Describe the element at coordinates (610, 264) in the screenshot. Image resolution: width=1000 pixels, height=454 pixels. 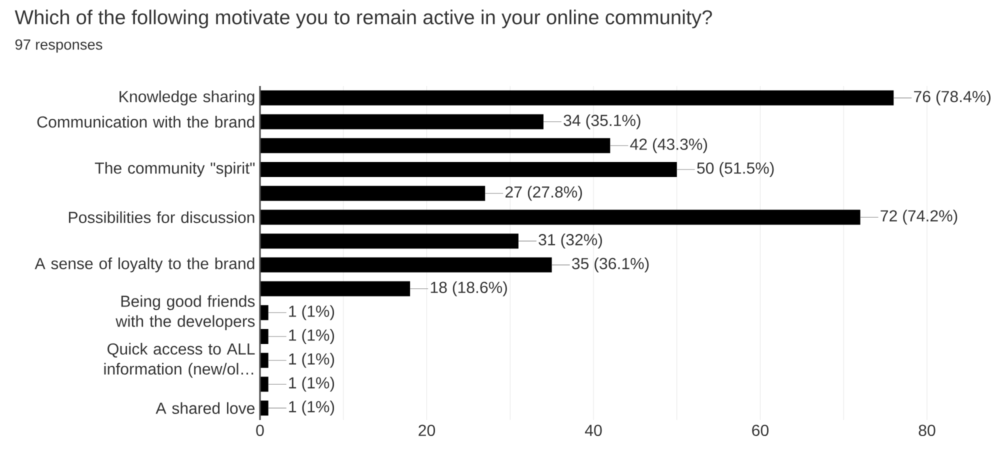
I see `data-label: 35 (36.1%)` at that location.